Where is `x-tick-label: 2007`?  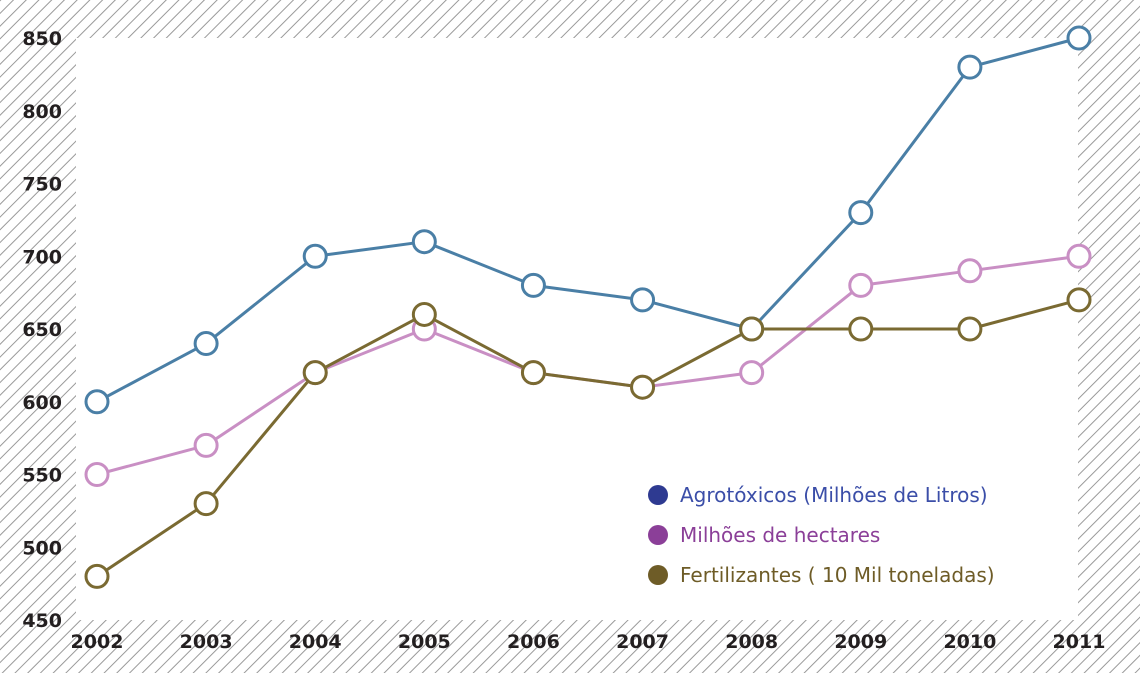 x-tick-label: 2007 is located at coordinates (642, 642).